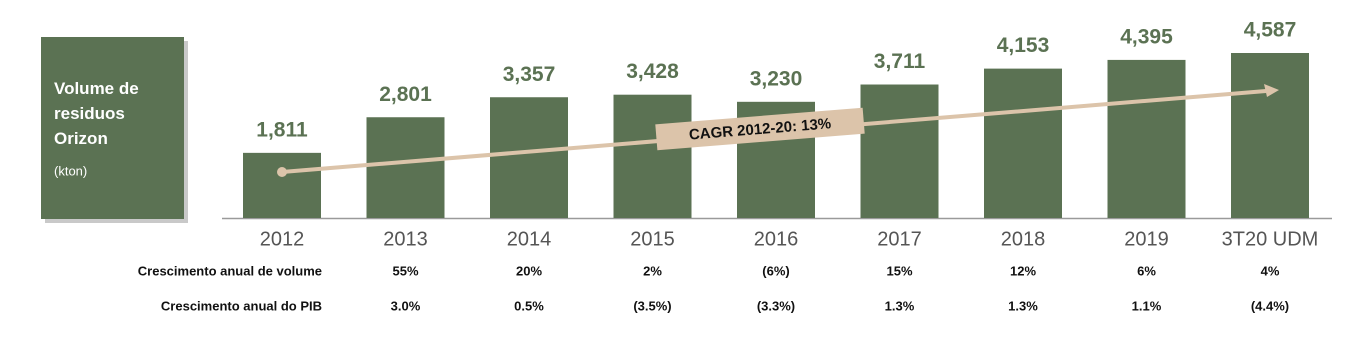 Image resolution: width=1366 pixels, height=344 pixels. I want to click on value-label: 3,357, so click(529, 74).